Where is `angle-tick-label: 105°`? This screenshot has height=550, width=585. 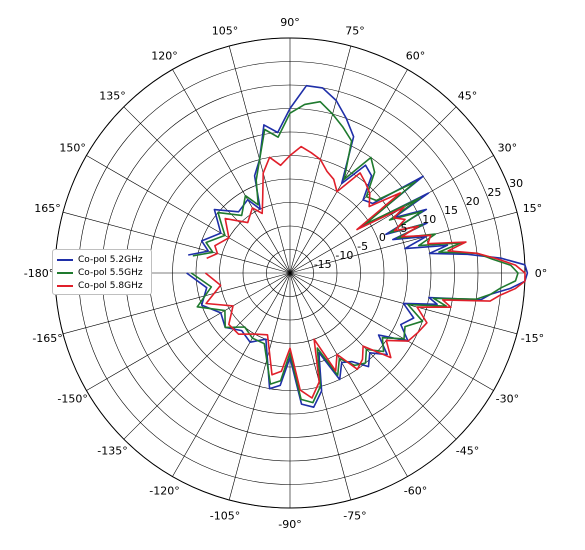 angle-tick-label: 105° is located at coordinates (225, 31).